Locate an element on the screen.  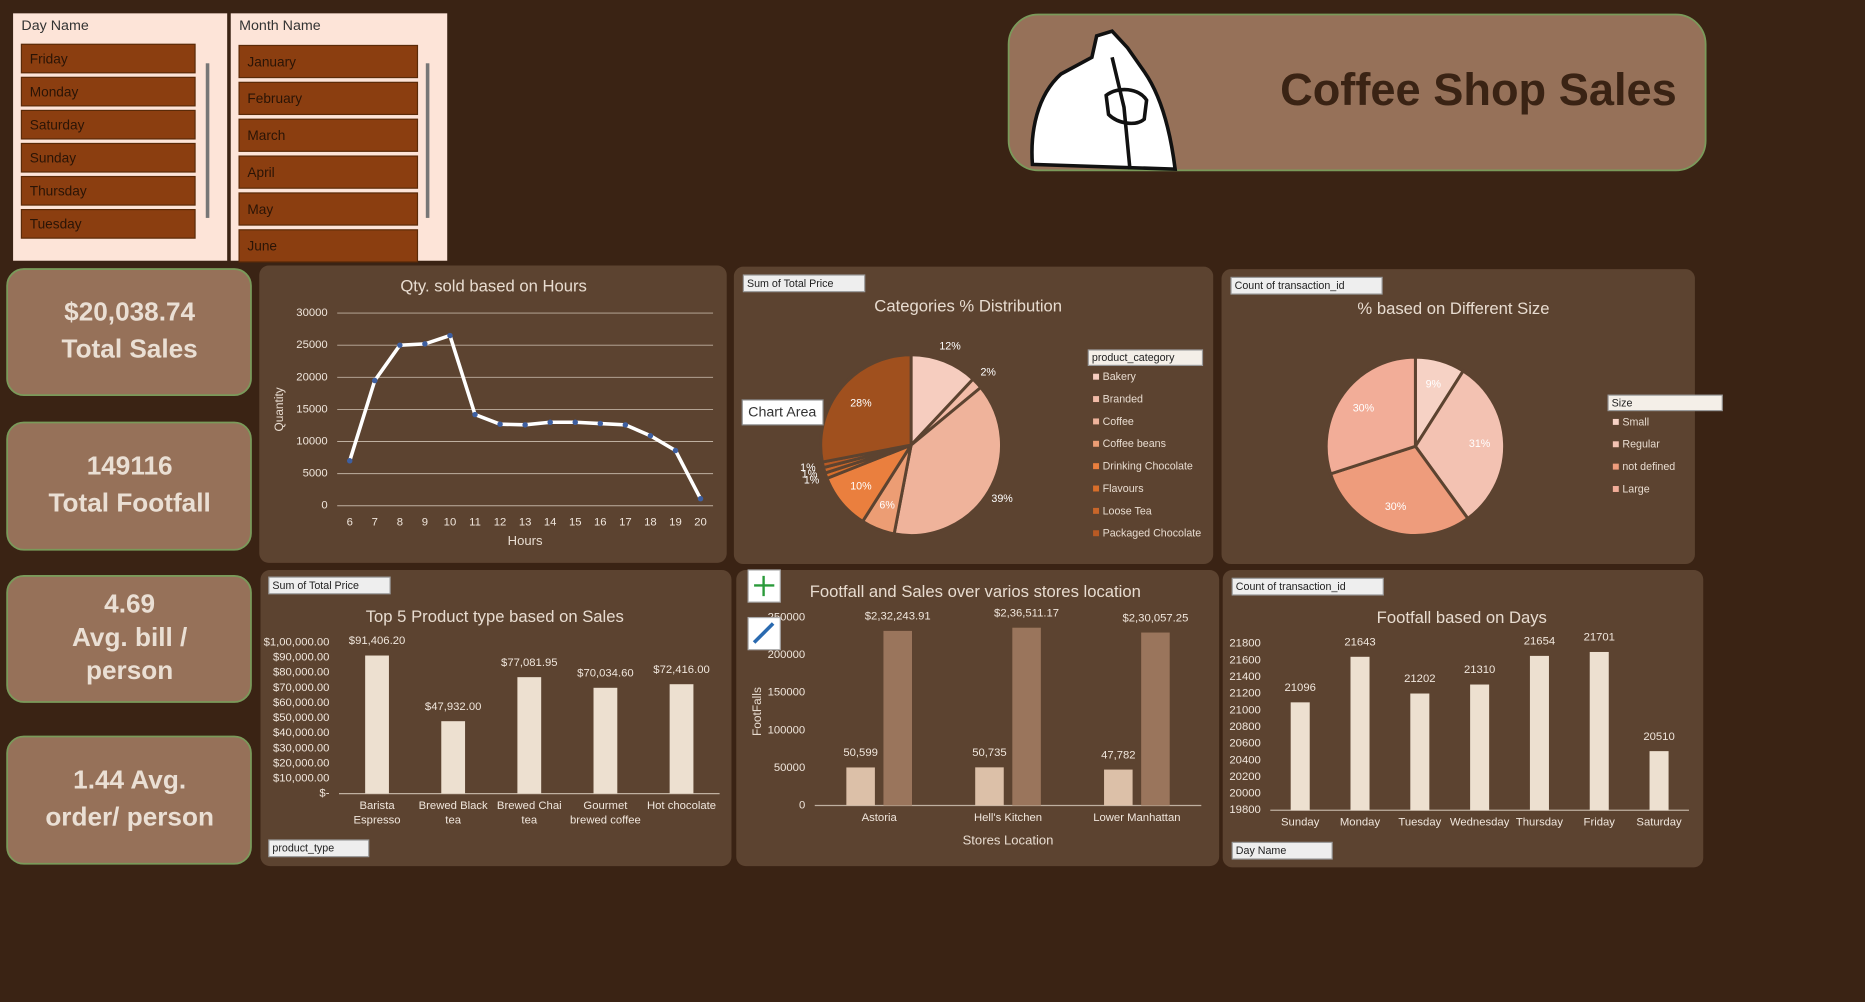
slicer-item-label: January is located at coordinates (271, 61).